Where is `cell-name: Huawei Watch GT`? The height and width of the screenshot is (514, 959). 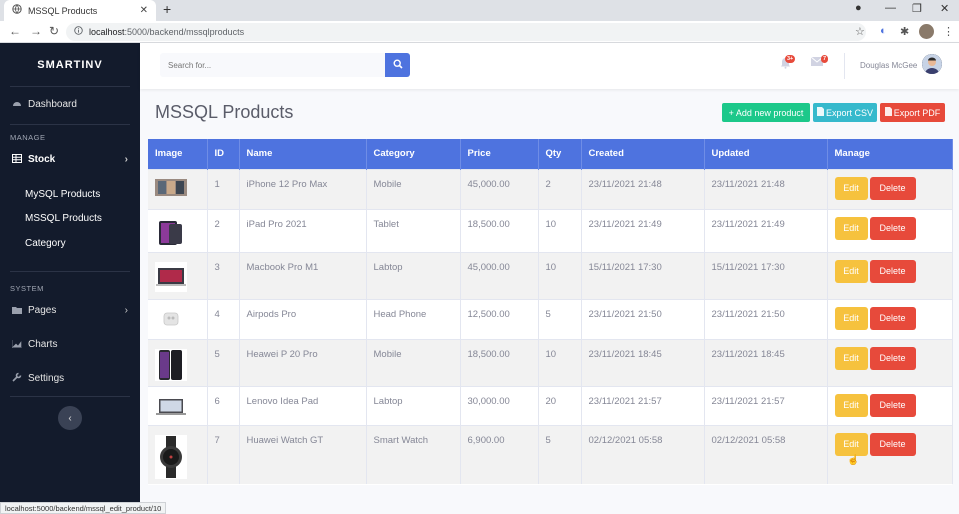
cell-name: Huawei Watch GT is located at coordinates (303, 454).